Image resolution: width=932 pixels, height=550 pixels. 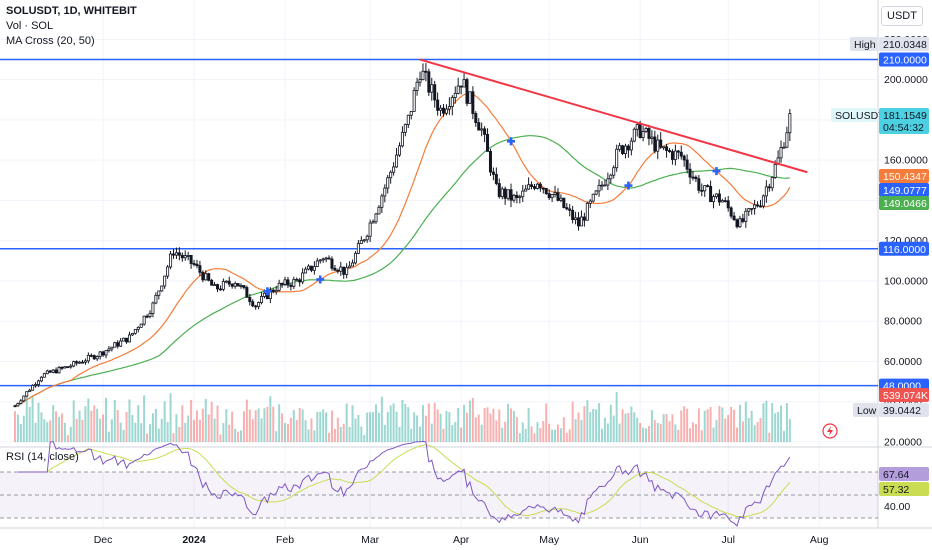 I want to click on ma-cross-indicator-label: MA Cross (20, 50), so click(x=50, y=41).